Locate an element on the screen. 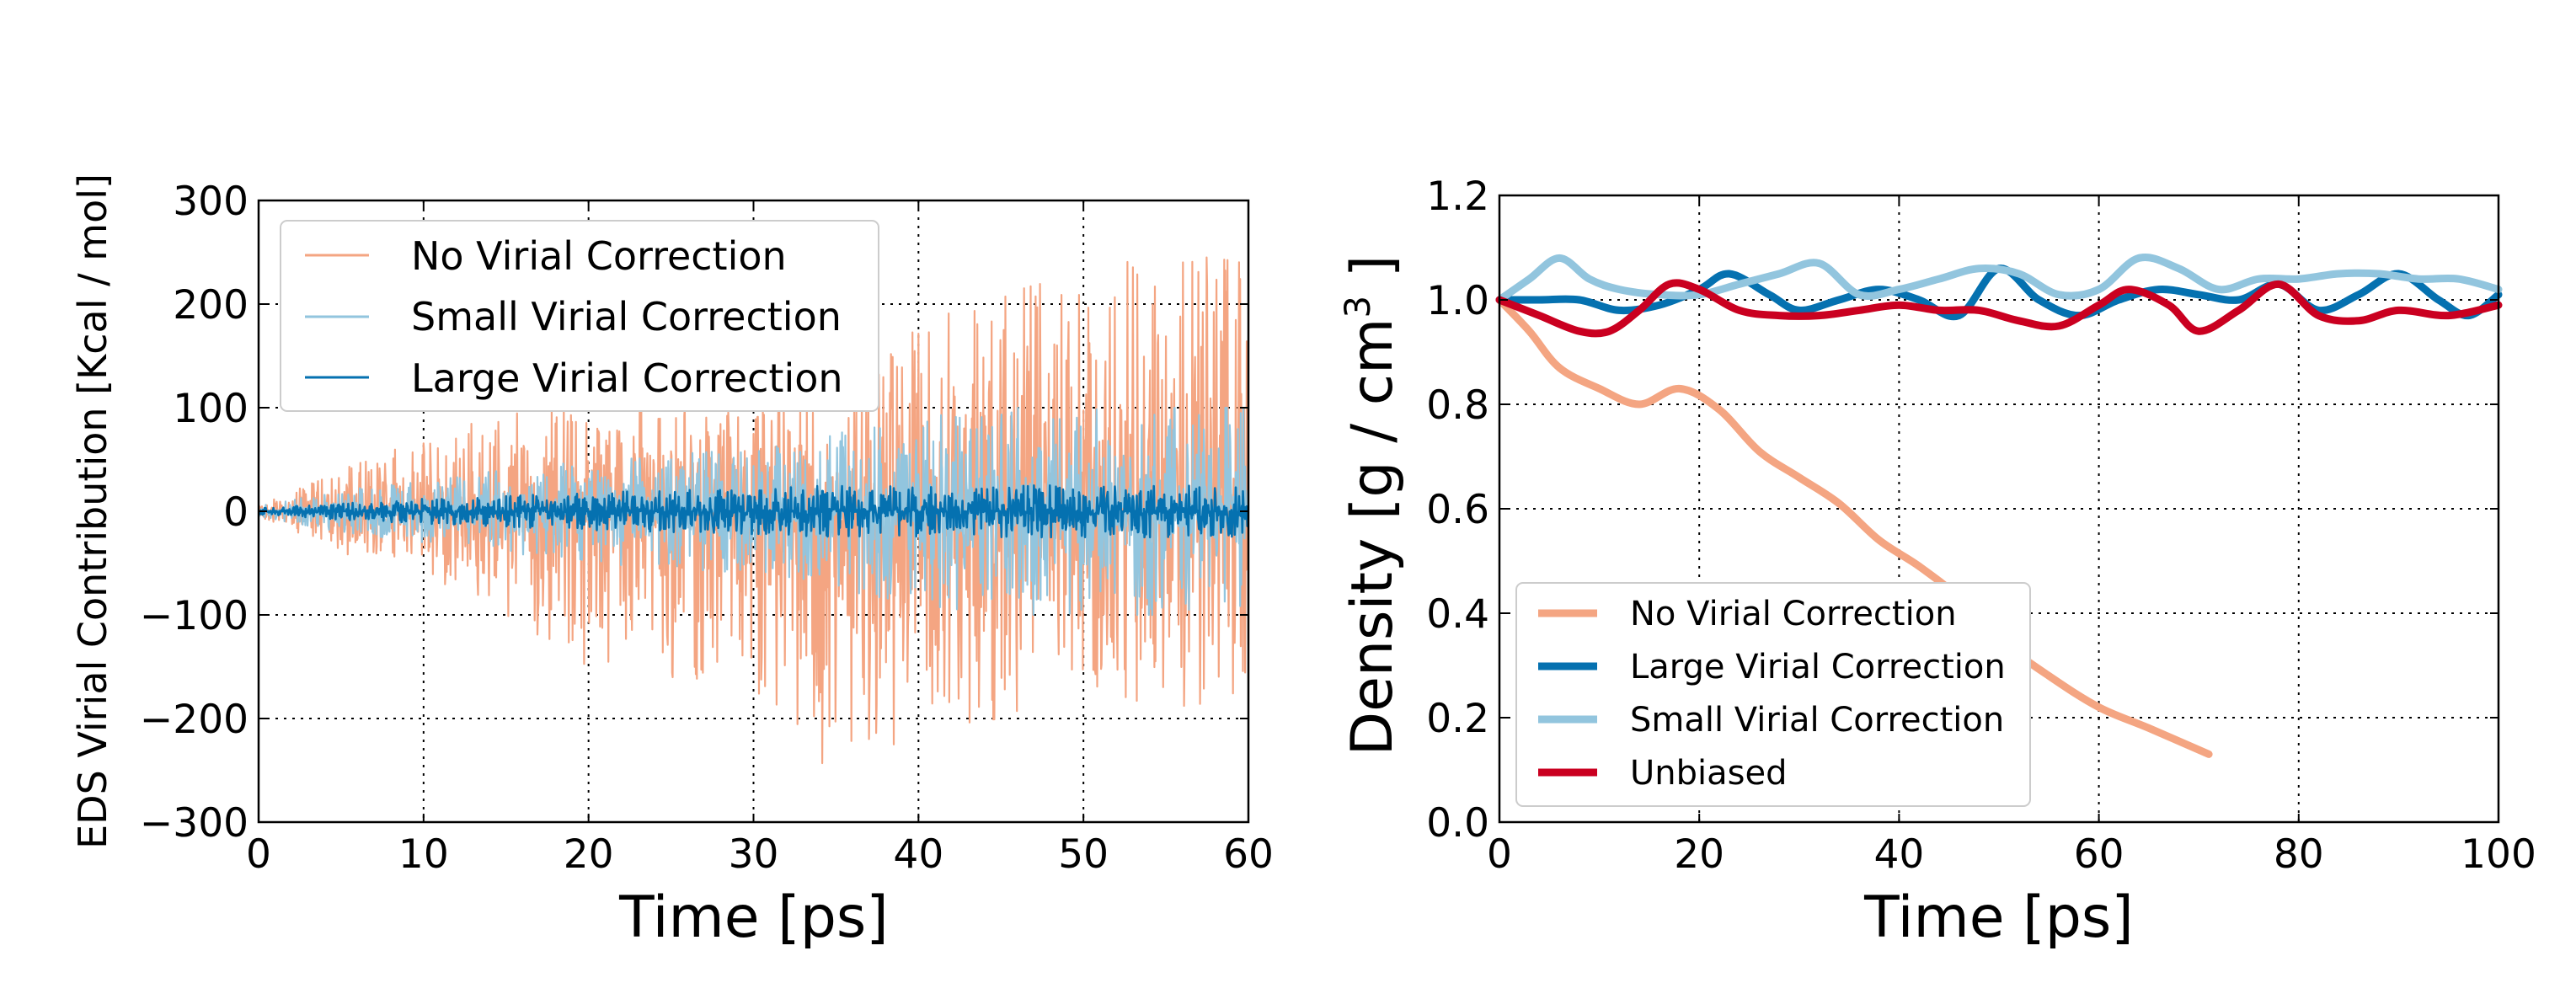 The width and height of the screenshot is (2576, 983). right-y-tick-label: 1.2 is located at coordinates (1457, 197).